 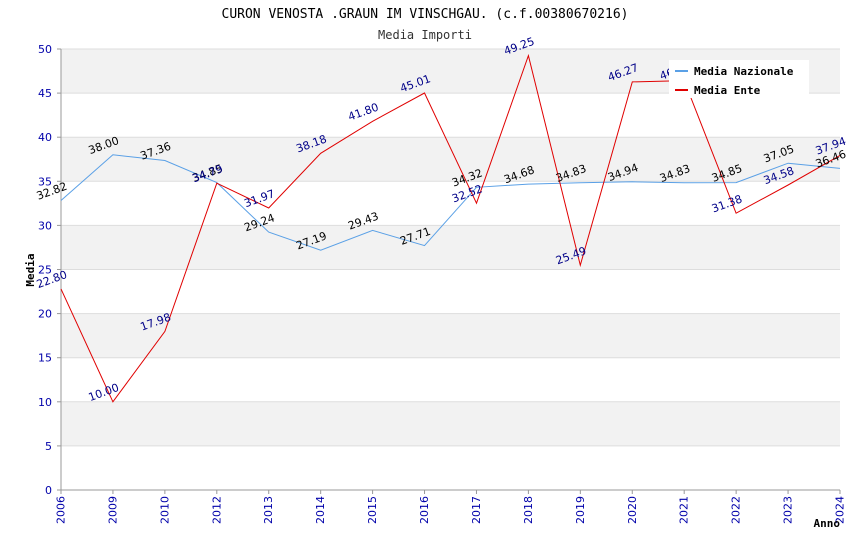 I want to click on legend-label: Media Ente, so click(x=727, y=90).